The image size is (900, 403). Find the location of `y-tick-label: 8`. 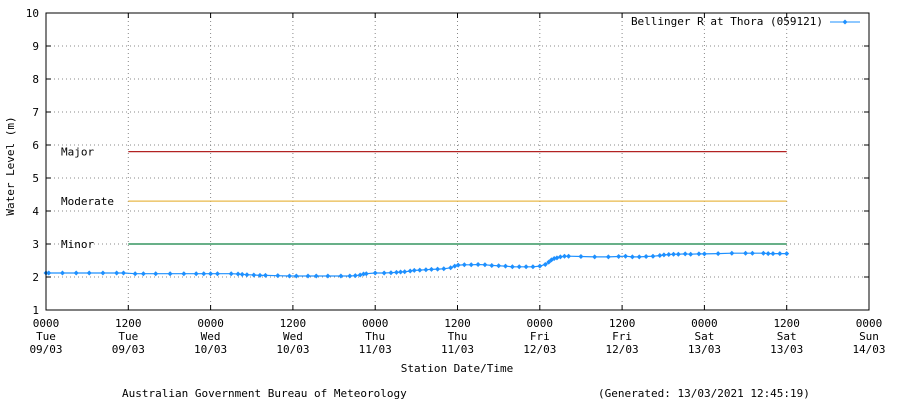

y-tick-label: 8 is located at coordinates (35, 79).